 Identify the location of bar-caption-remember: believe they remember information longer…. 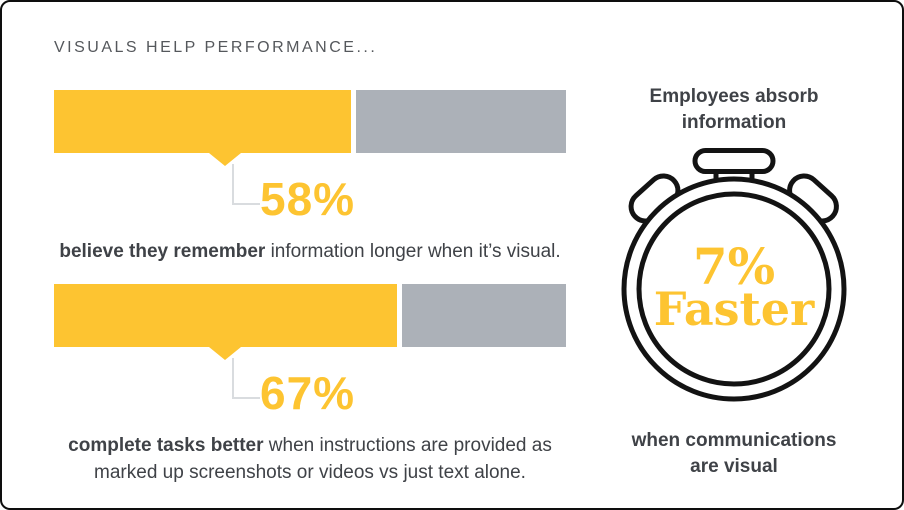
(310, 251).